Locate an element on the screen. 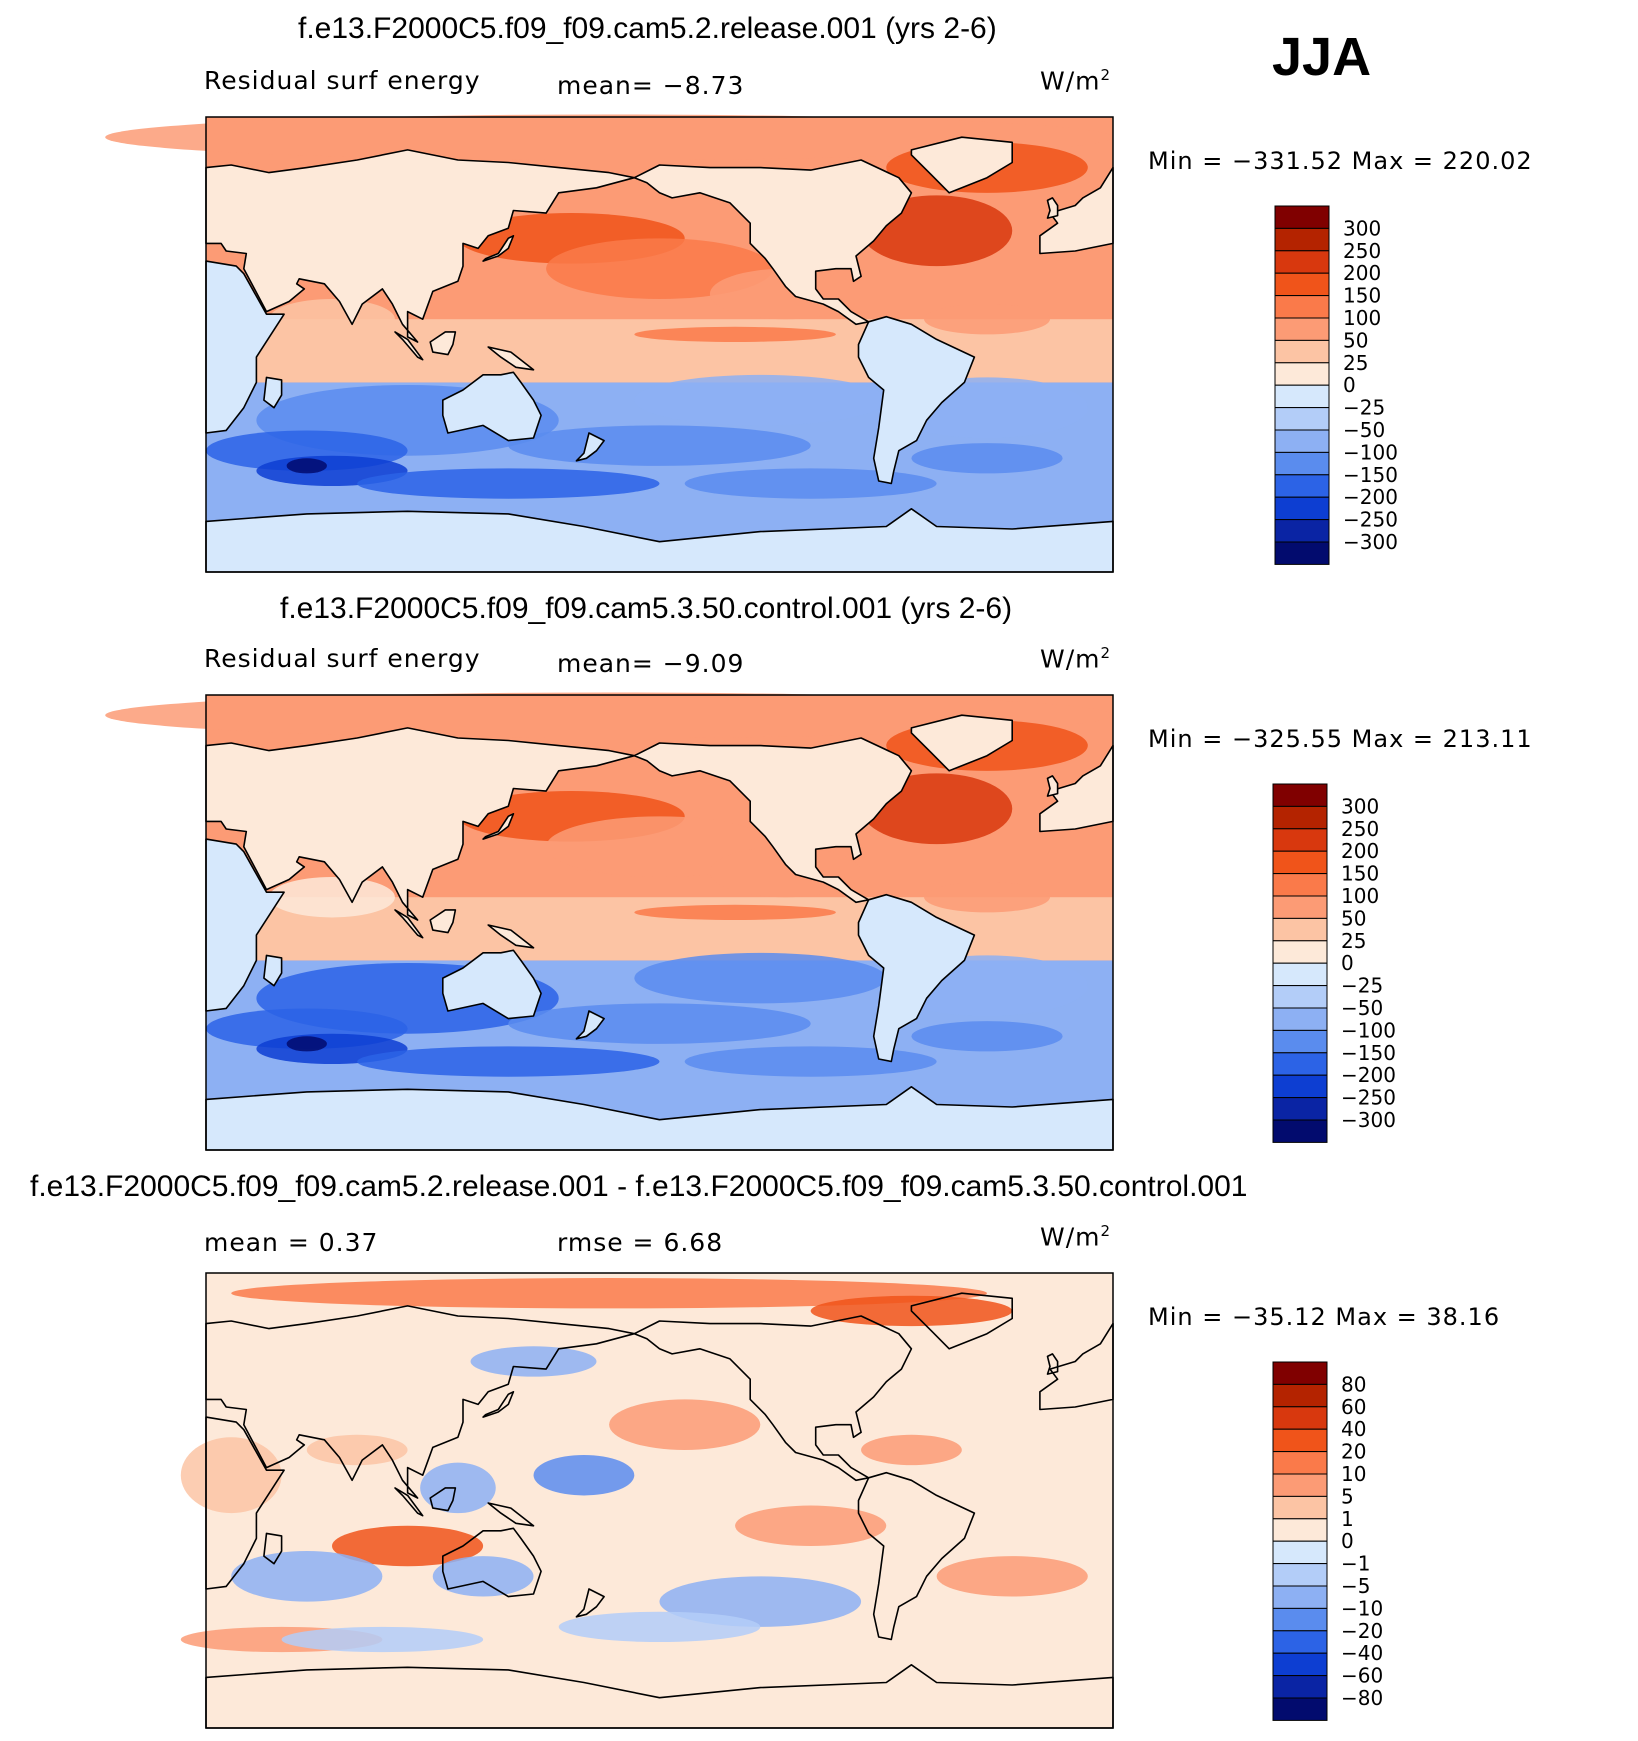 The width and height of the screenshot is (1638, 1741). colorbar-tick-label: −150 is located at coordinates (1368, 1053).